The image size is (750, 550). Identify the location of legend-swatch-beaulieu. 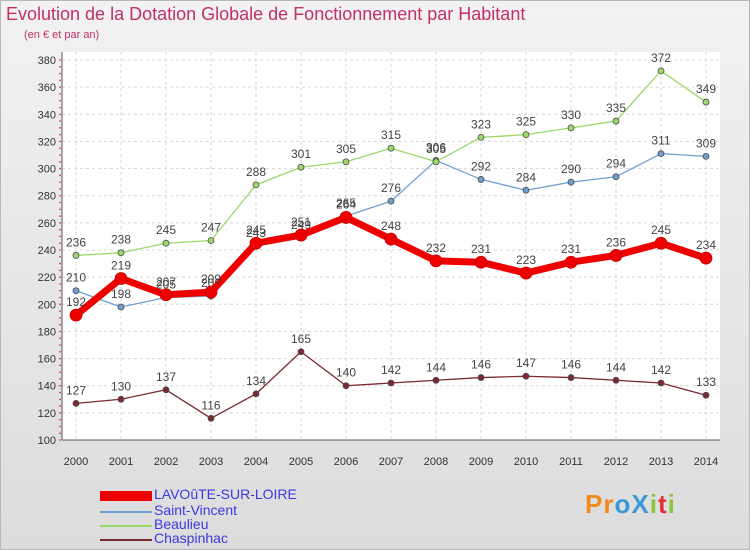
(126, 526).